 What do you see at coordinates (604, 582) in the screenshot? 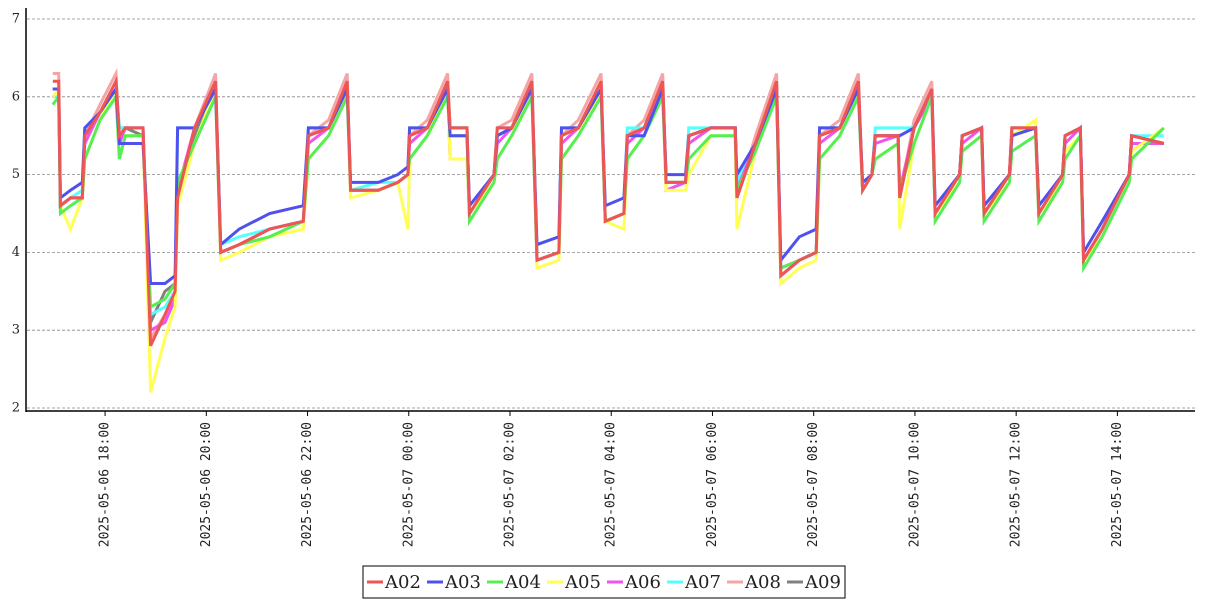
I see `legend-box` at bounding box center [604, 582].